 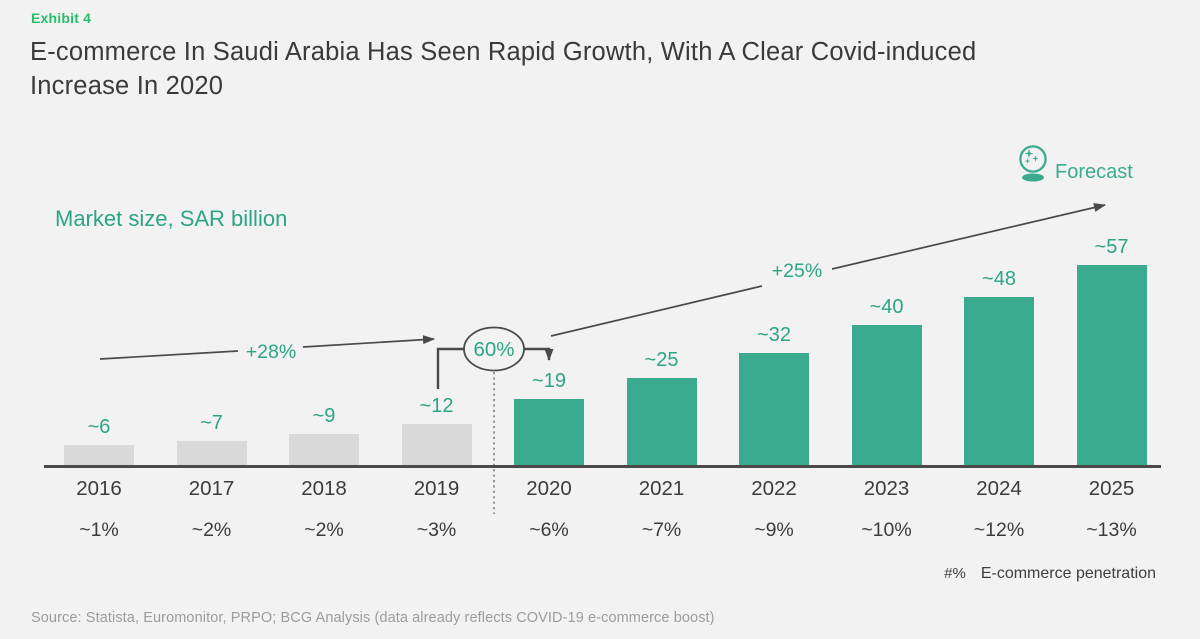 What do you see at coordinates (661, 488) in the screenshot?
I see `x-axis-label-2021: 2021` at bounding box center [661, 488].